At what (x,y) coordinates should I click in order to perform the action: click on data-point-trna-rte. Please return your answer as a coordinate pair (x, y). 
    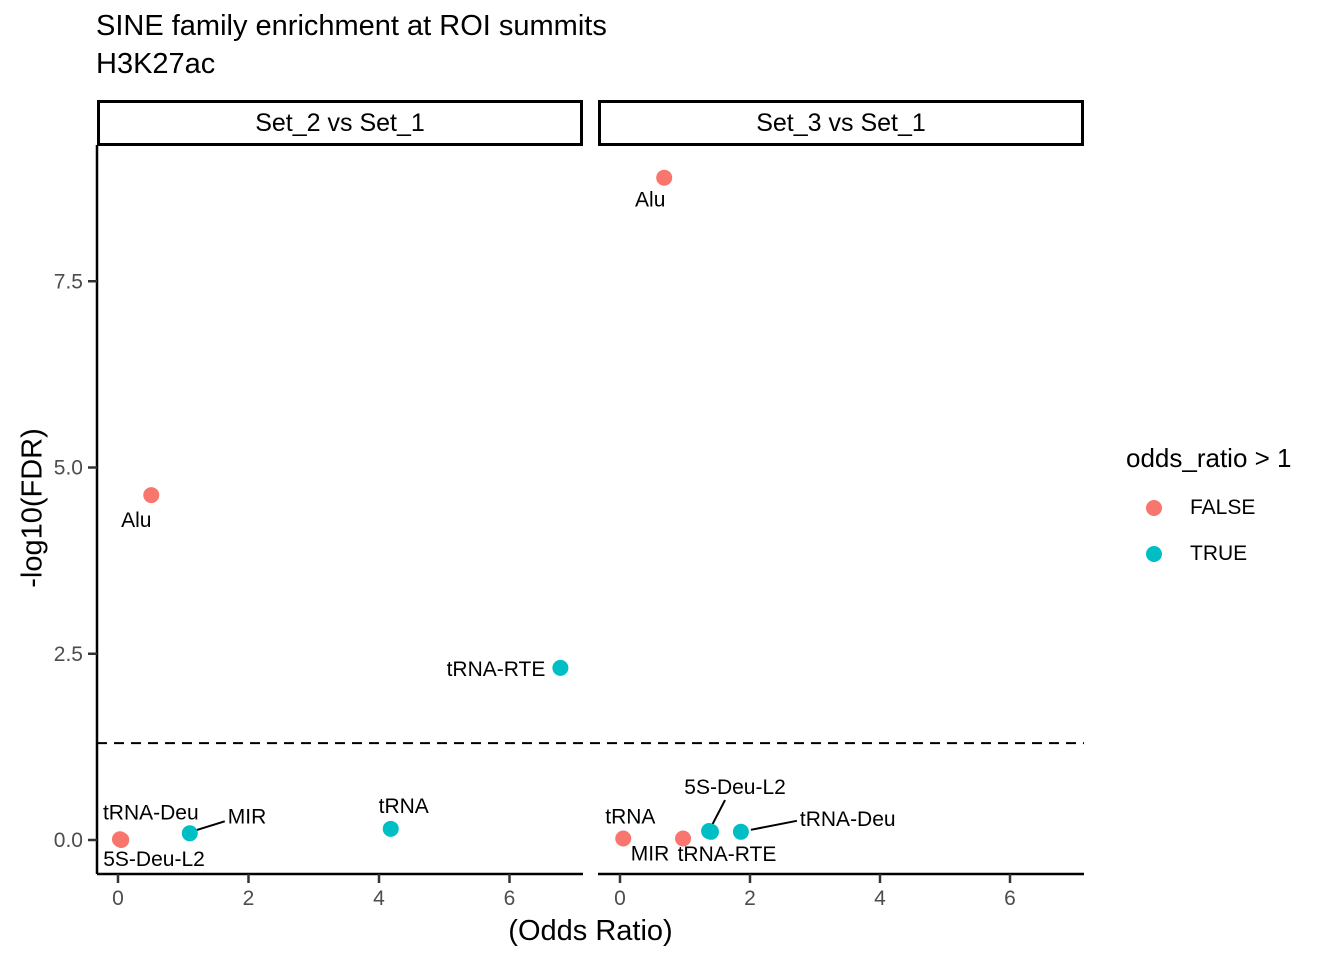
    Looking at the image, I should click on (560, 667).